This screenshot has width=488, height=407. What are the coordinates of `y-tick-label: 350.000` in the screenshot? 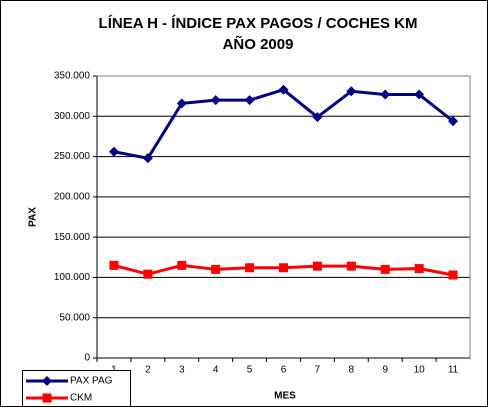 It's located at (72, 76).